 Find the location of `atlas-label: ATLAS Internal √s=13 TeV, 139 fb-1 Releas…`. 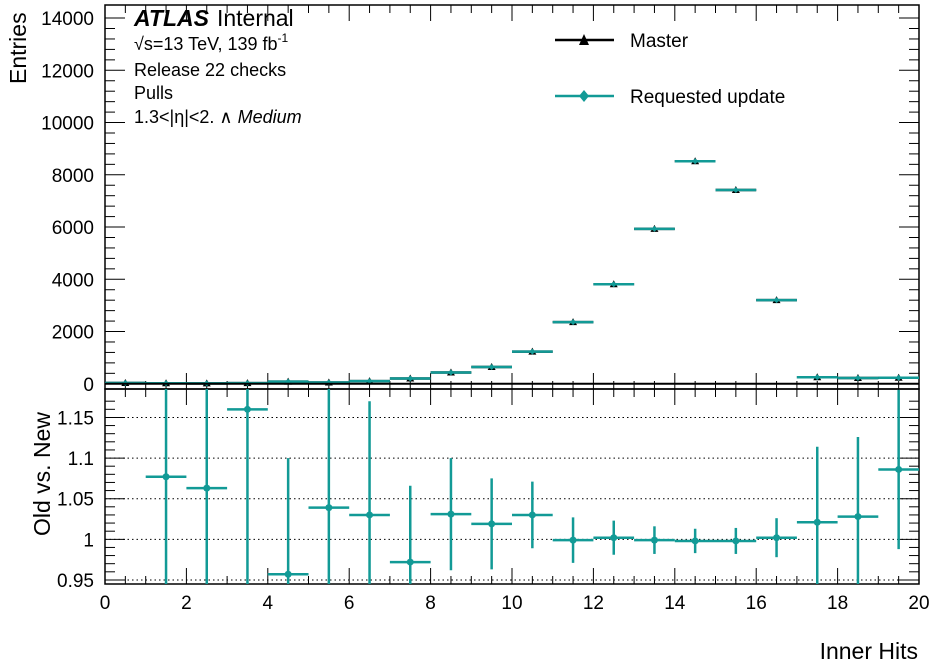

atlas-label: ATLAS Internal √s=13 TeV, 139 fb-1 Releas… is located at coordinates (217, 66).